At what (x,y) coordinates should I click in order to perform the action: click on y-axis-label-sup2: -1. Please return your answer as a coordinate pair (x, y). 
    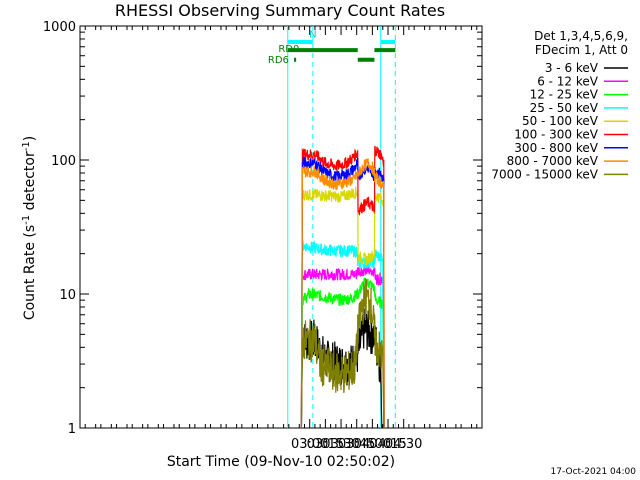
    Looking at the image, I should click on (26, 146).